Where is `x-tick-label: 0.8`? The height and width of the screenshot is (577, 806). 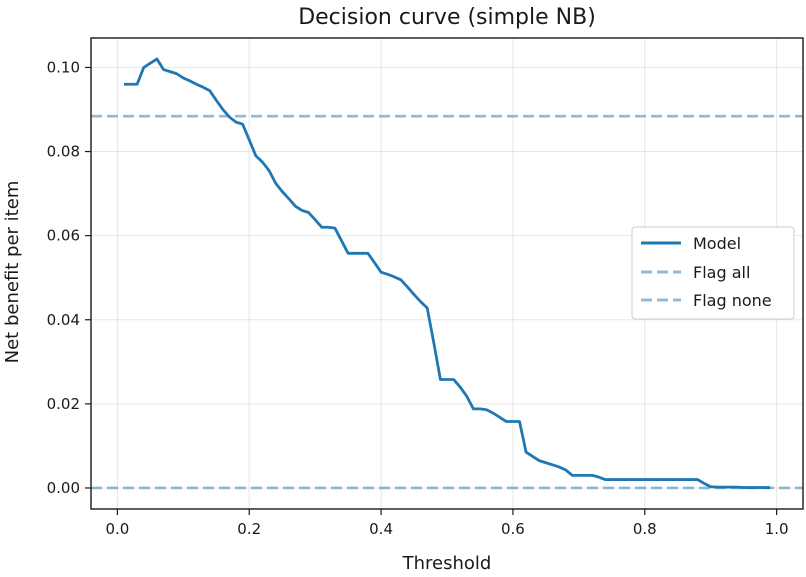 x-tick-label: 0.8 is located at coordinates (645, 529).